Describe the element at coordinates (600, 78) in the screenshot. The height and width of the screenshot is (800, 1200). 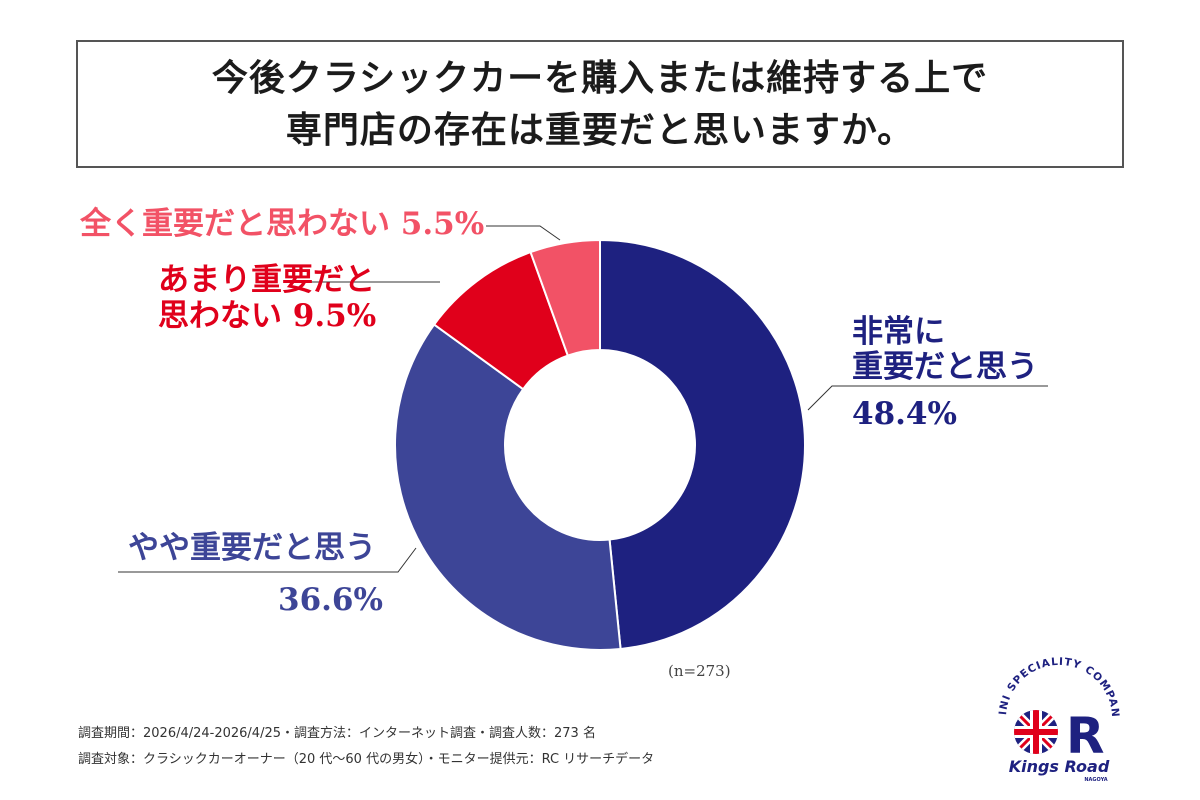
I see `chart-title-line-1: 今後クラシックカーを購入または維持する上で` at that location.